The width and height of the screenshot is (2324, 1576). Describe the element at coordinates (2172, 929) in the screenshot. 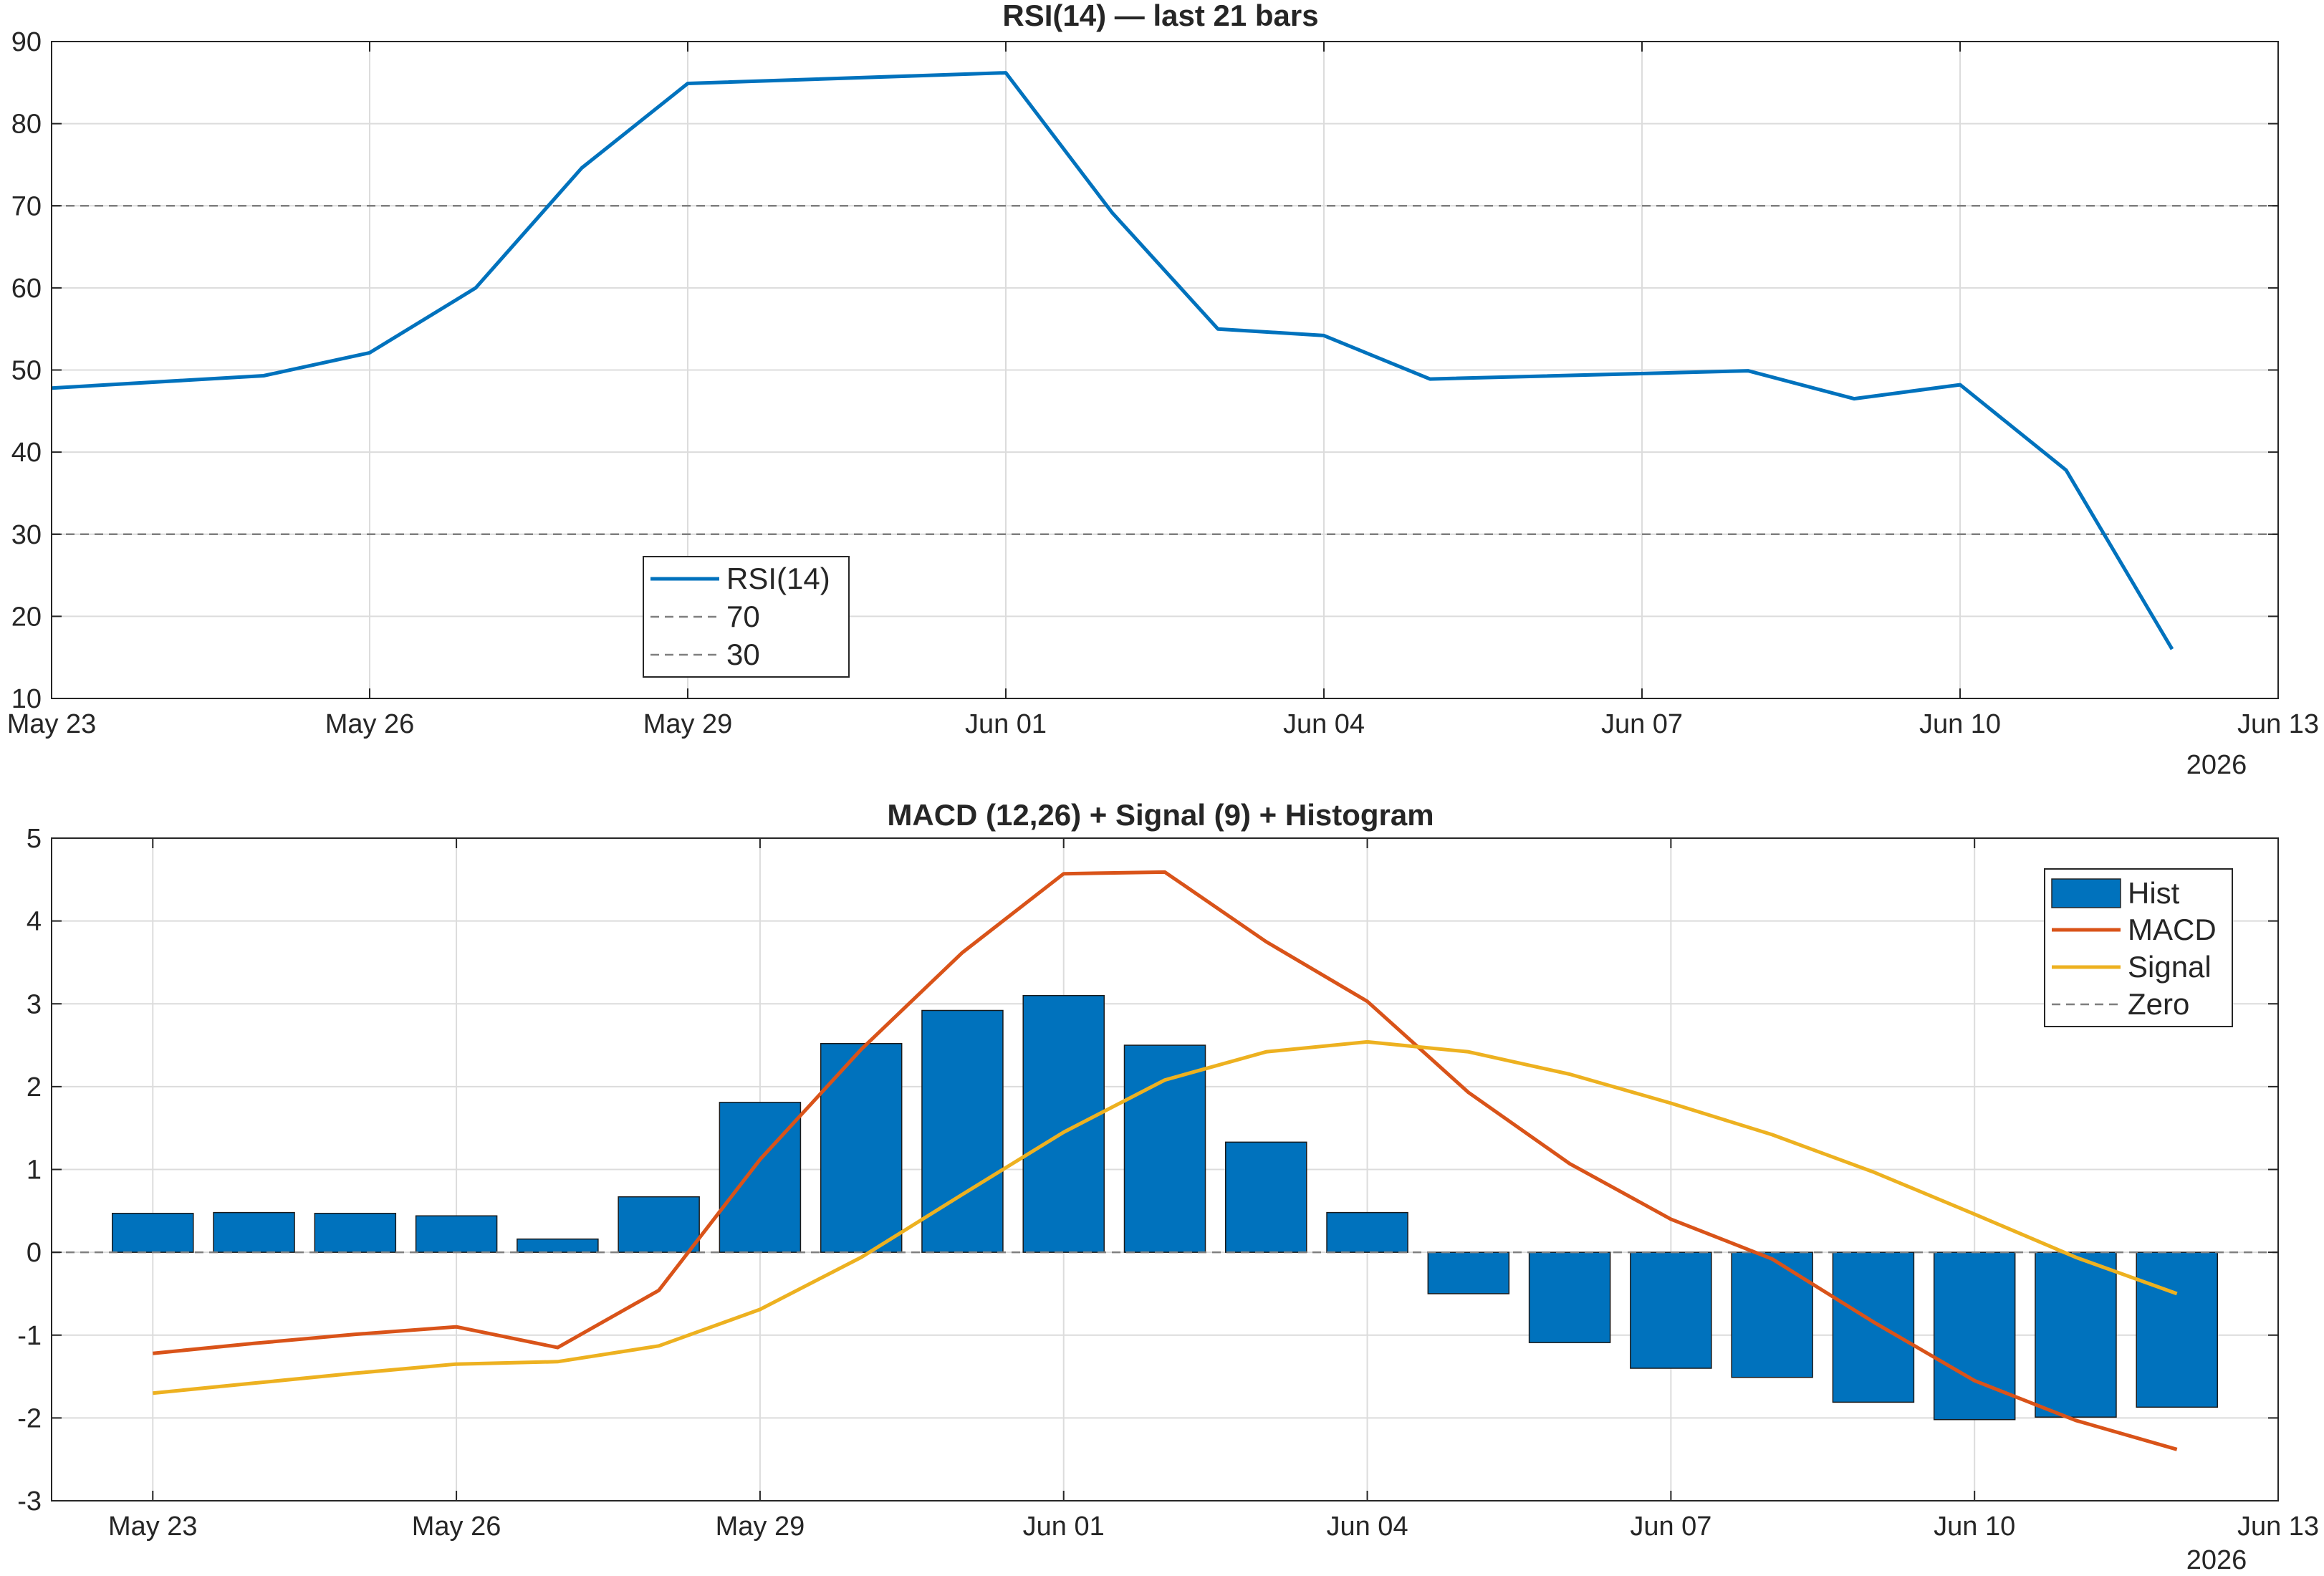

I see `macd-legend-label-macd: MACD` at that location.